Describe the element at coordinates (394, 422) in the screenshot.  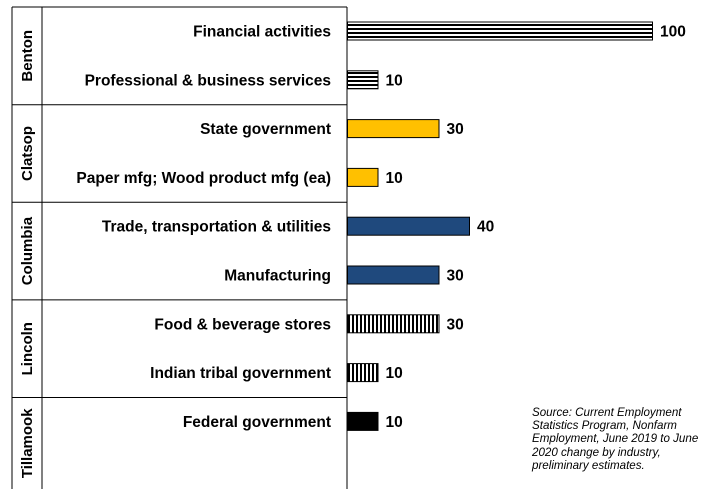
I see `value-label-federal-government: 10` at that location.